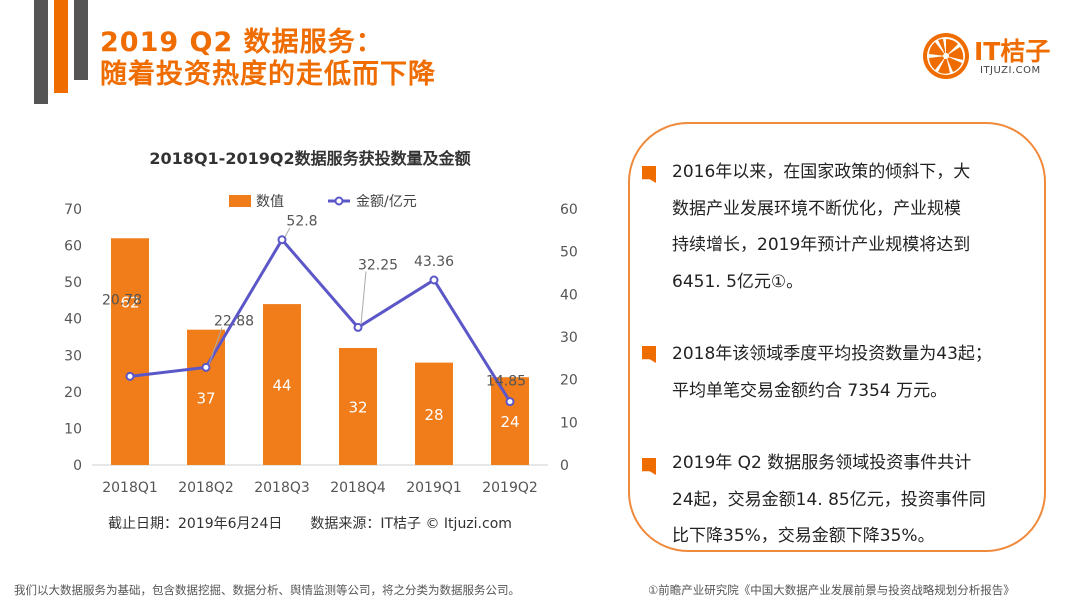 Image resolution: width=1080 pixels, height=608 pixels. I want to click on key-point-1-line: 数据产业发展环境不断优化，产业规模, so click(816, 208).